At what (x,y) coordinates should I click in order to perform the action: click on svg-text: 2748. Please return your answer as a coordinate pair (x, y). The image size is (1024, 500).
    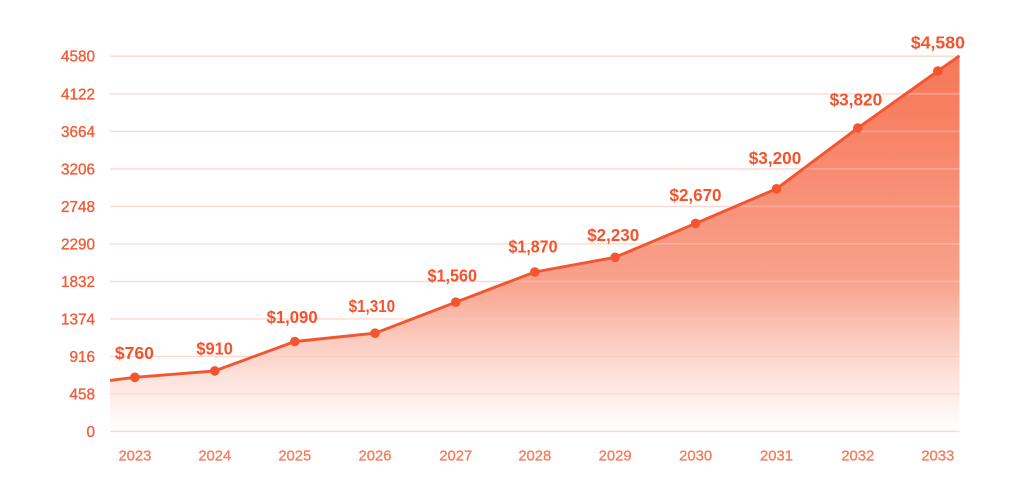
    Looking at the image, I should click on (78, 207).